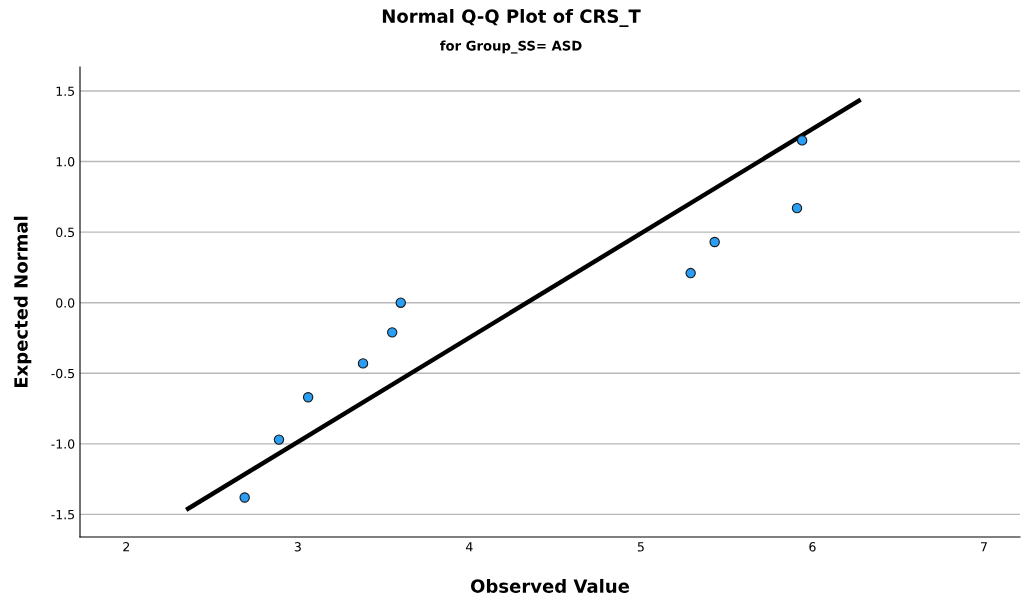 The image size is (1022, 601). What do you see at coordinates (65, 162) in the screenshot?
I see `y-tick-label: 1.0` at bounding box center [65, 162].